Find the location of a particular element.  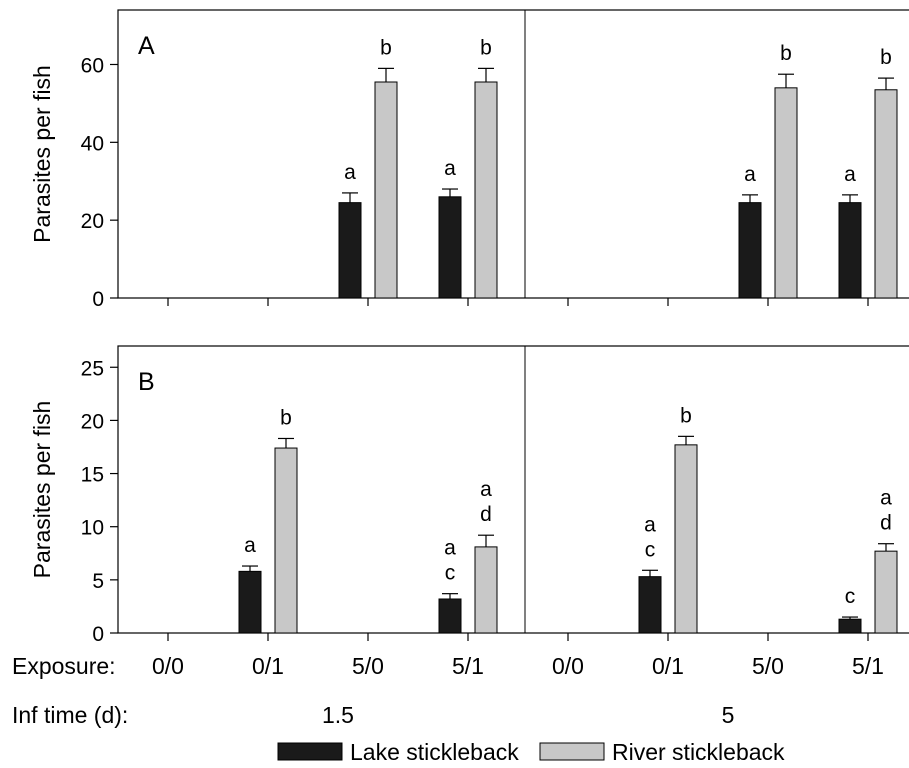

y-tick-label: 10 is located at coordinates (92, 528).